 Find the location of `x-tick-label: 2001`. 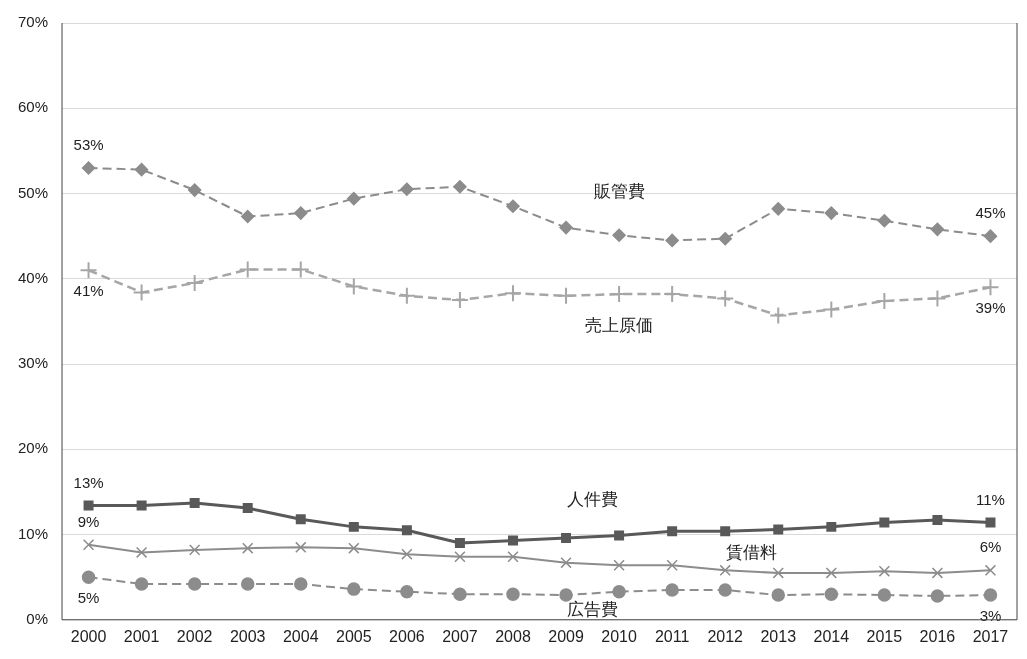

x-tick-label: 2001 is located at coordinates (141, 636).